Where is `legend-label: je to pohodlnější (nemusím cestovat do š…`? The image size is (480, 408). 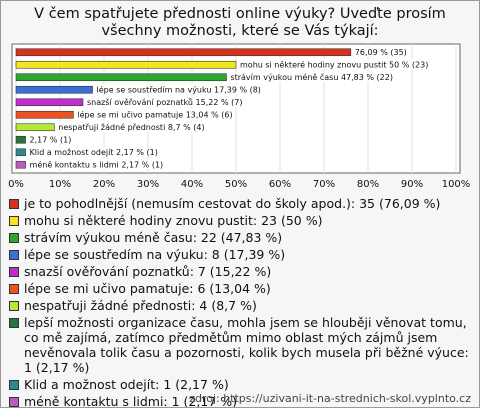
legend-label: je to pohodlnější (nemusím cestovat do š… is located at coordinates (232, 203).